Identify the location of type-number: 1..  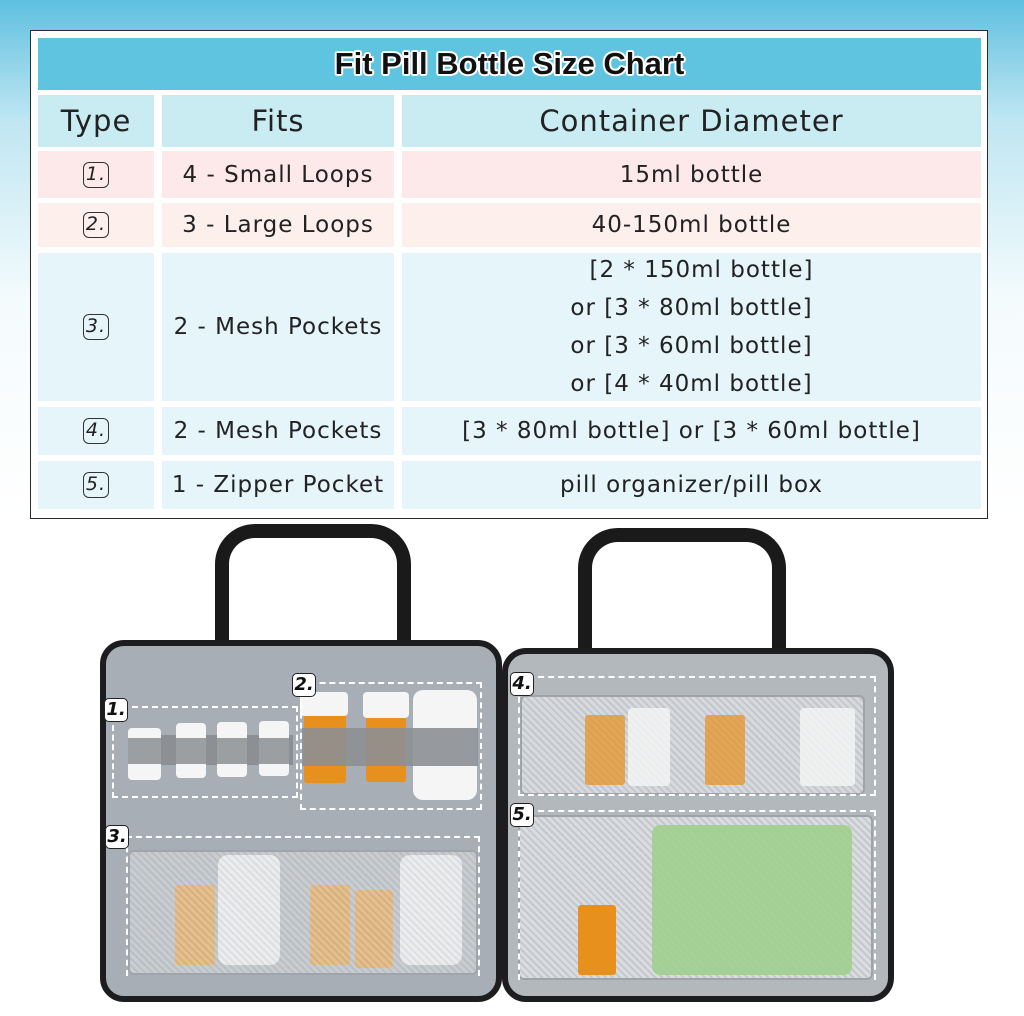
(96, 174).